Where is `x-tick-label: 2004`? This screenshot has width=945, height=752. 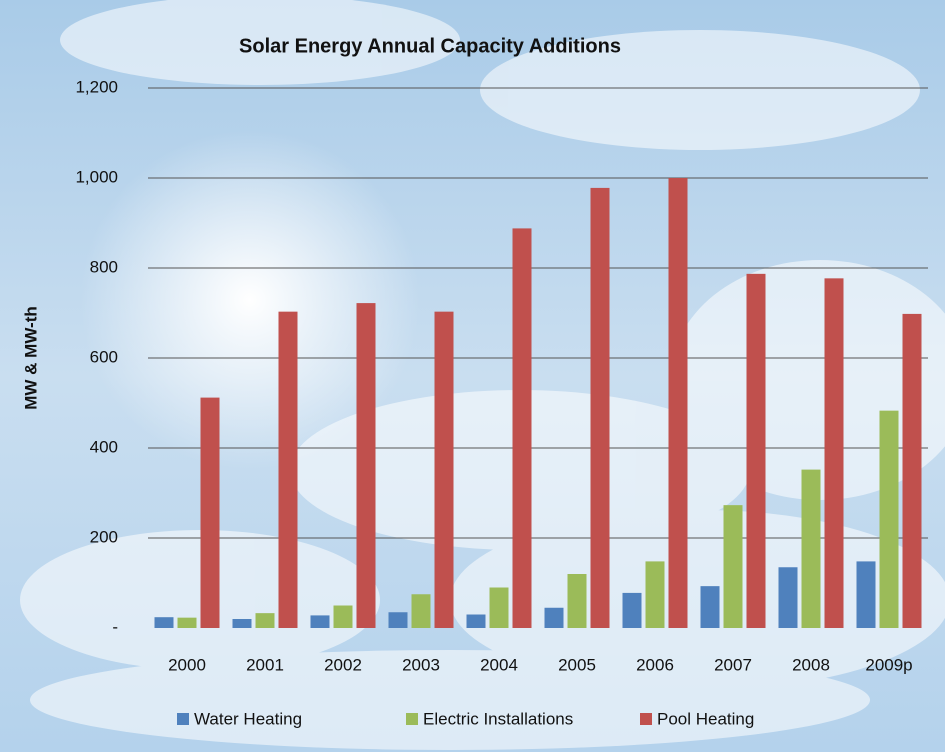 x-tick-label: 2004 is located at coordinates (499, 664).